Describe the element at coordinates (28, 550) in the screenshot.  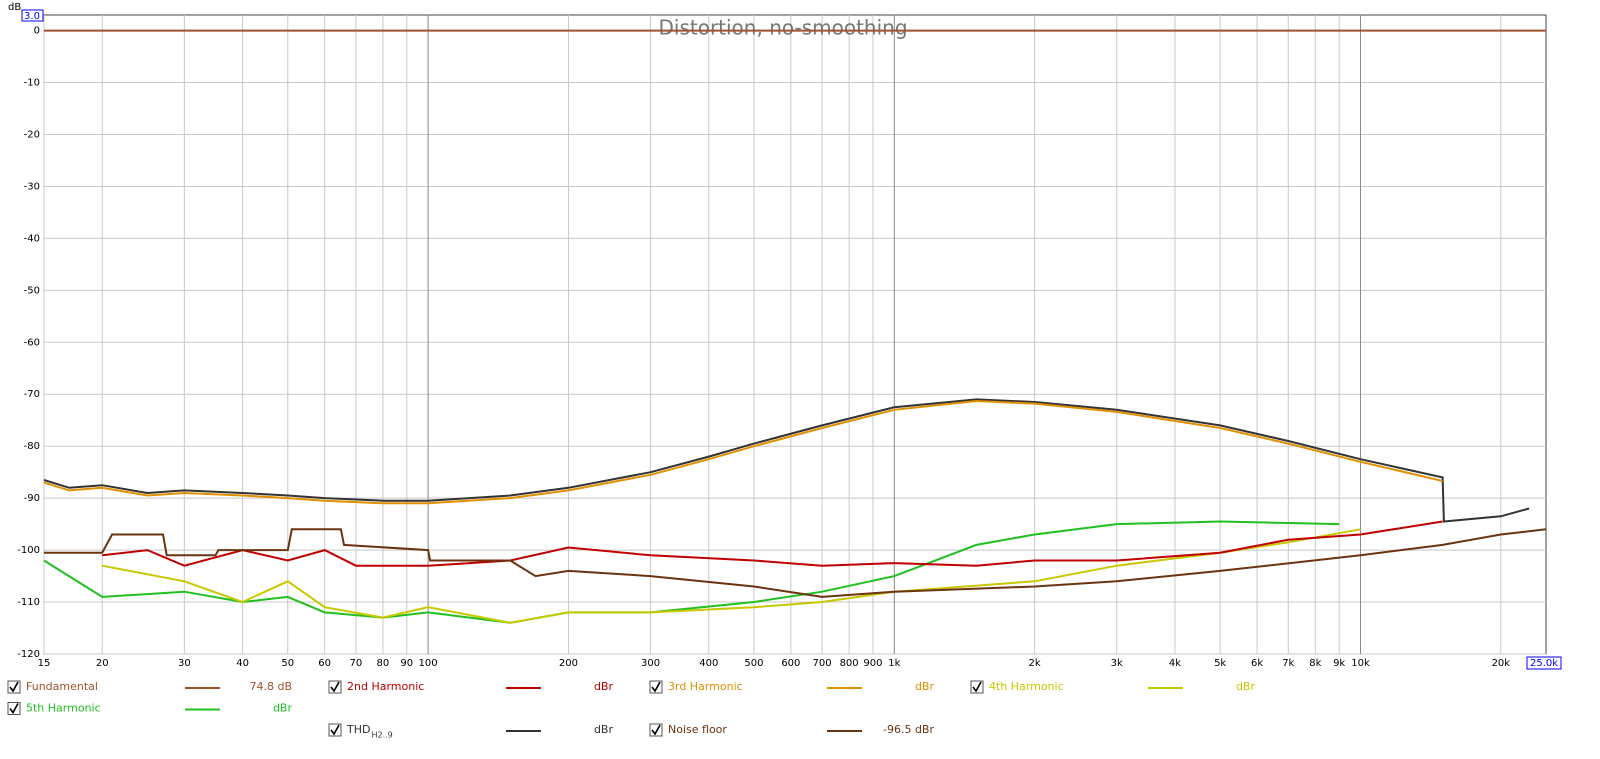
I see `y-tick-label: -100` at that location.